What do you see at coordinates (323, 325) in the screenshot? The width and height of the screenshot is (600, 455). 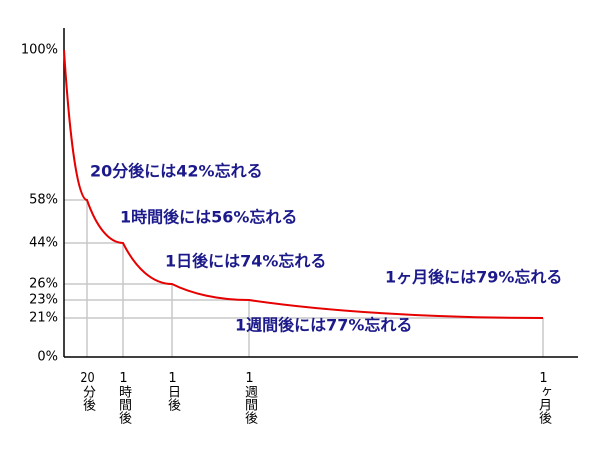 I see `annotation: 1週間後には77%忘れる` at bounding box center [323, 325].